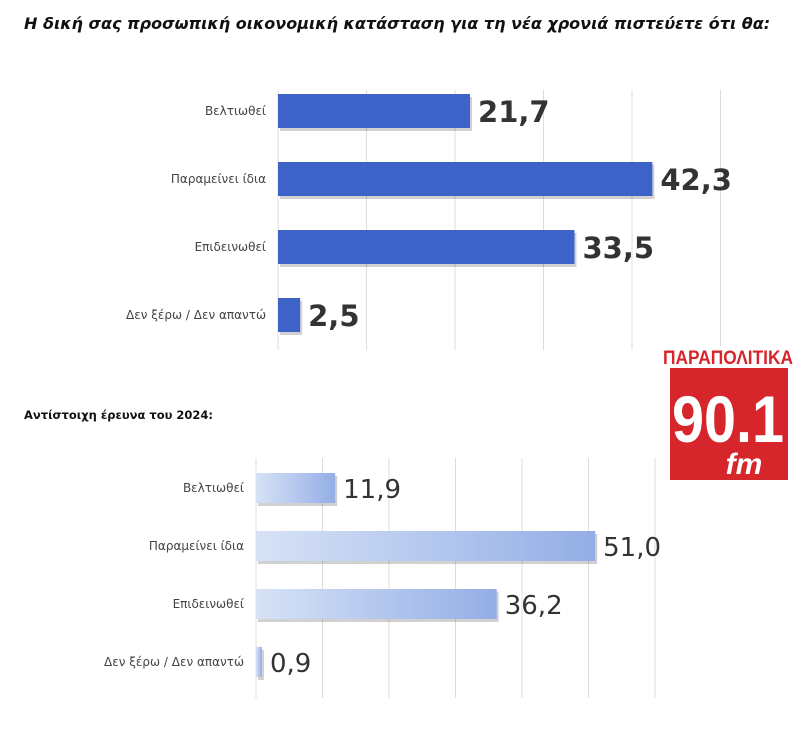 The height and width of the screenshot is (752, 806). Describe the element at coordinates (333, 316) in the screenshot. I see `data-label: 2,5` at that location.